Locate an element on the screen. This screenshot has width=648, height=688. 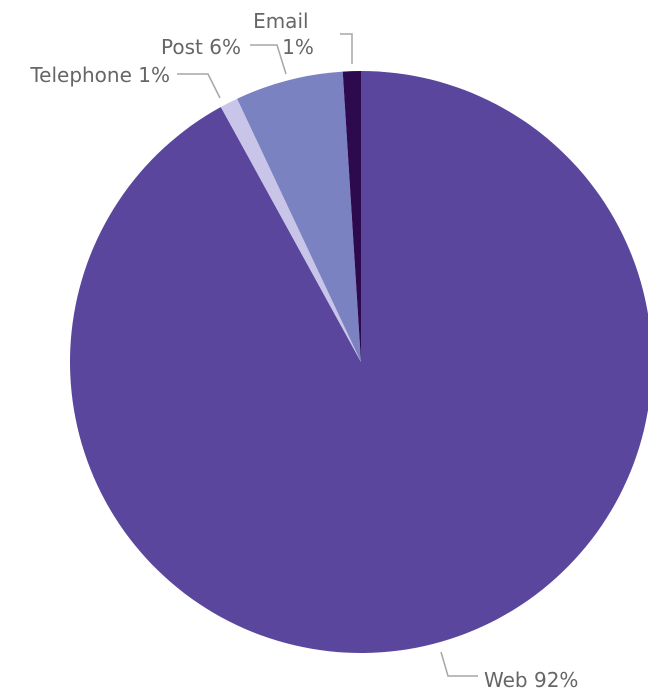
leader-post is located at coordinates (268, 59).